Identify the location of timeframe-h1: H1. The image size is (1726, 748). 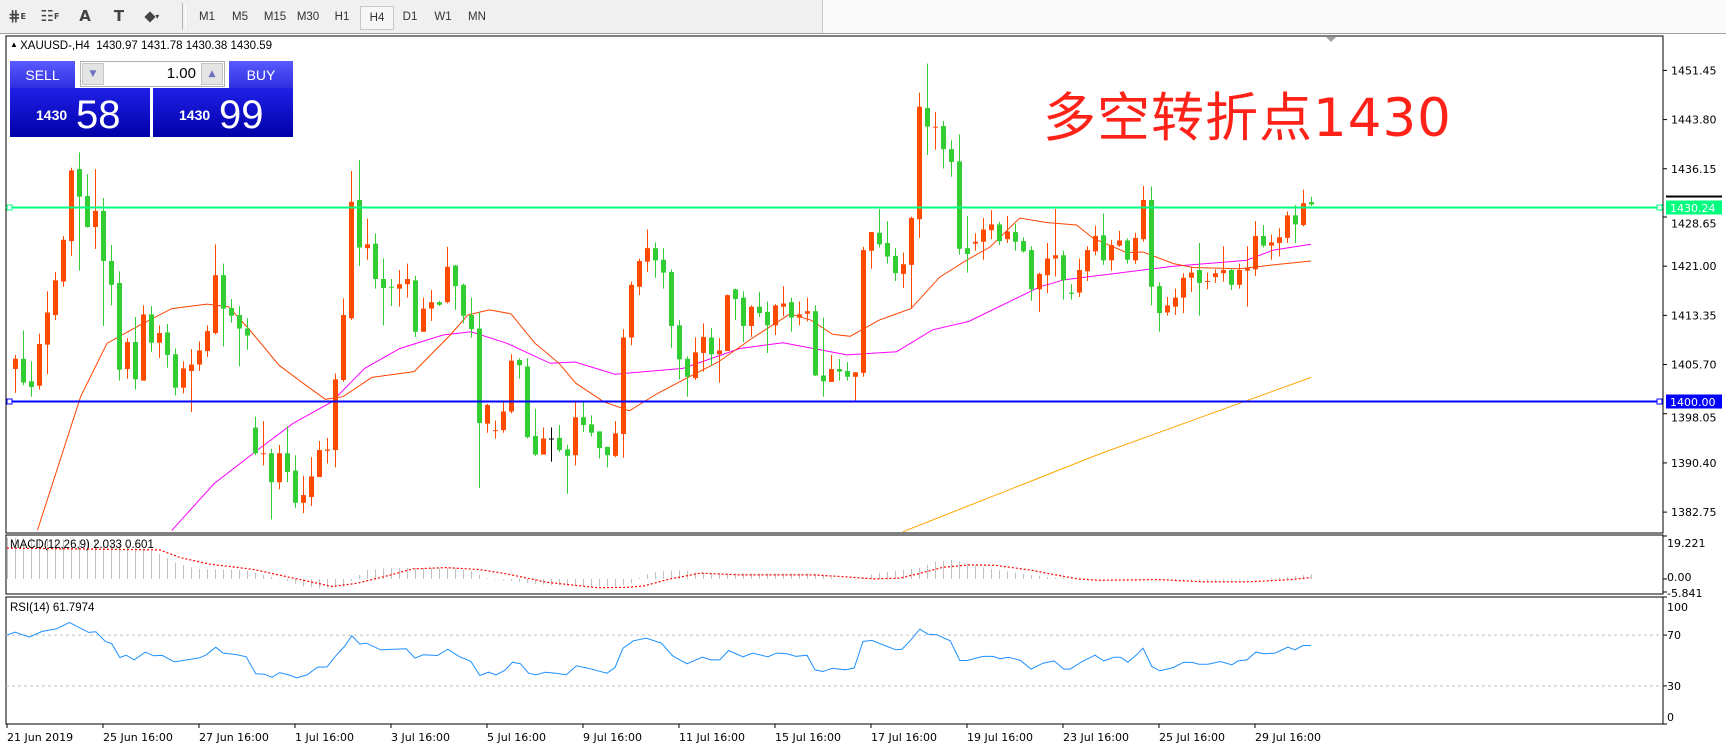
(342, 17).